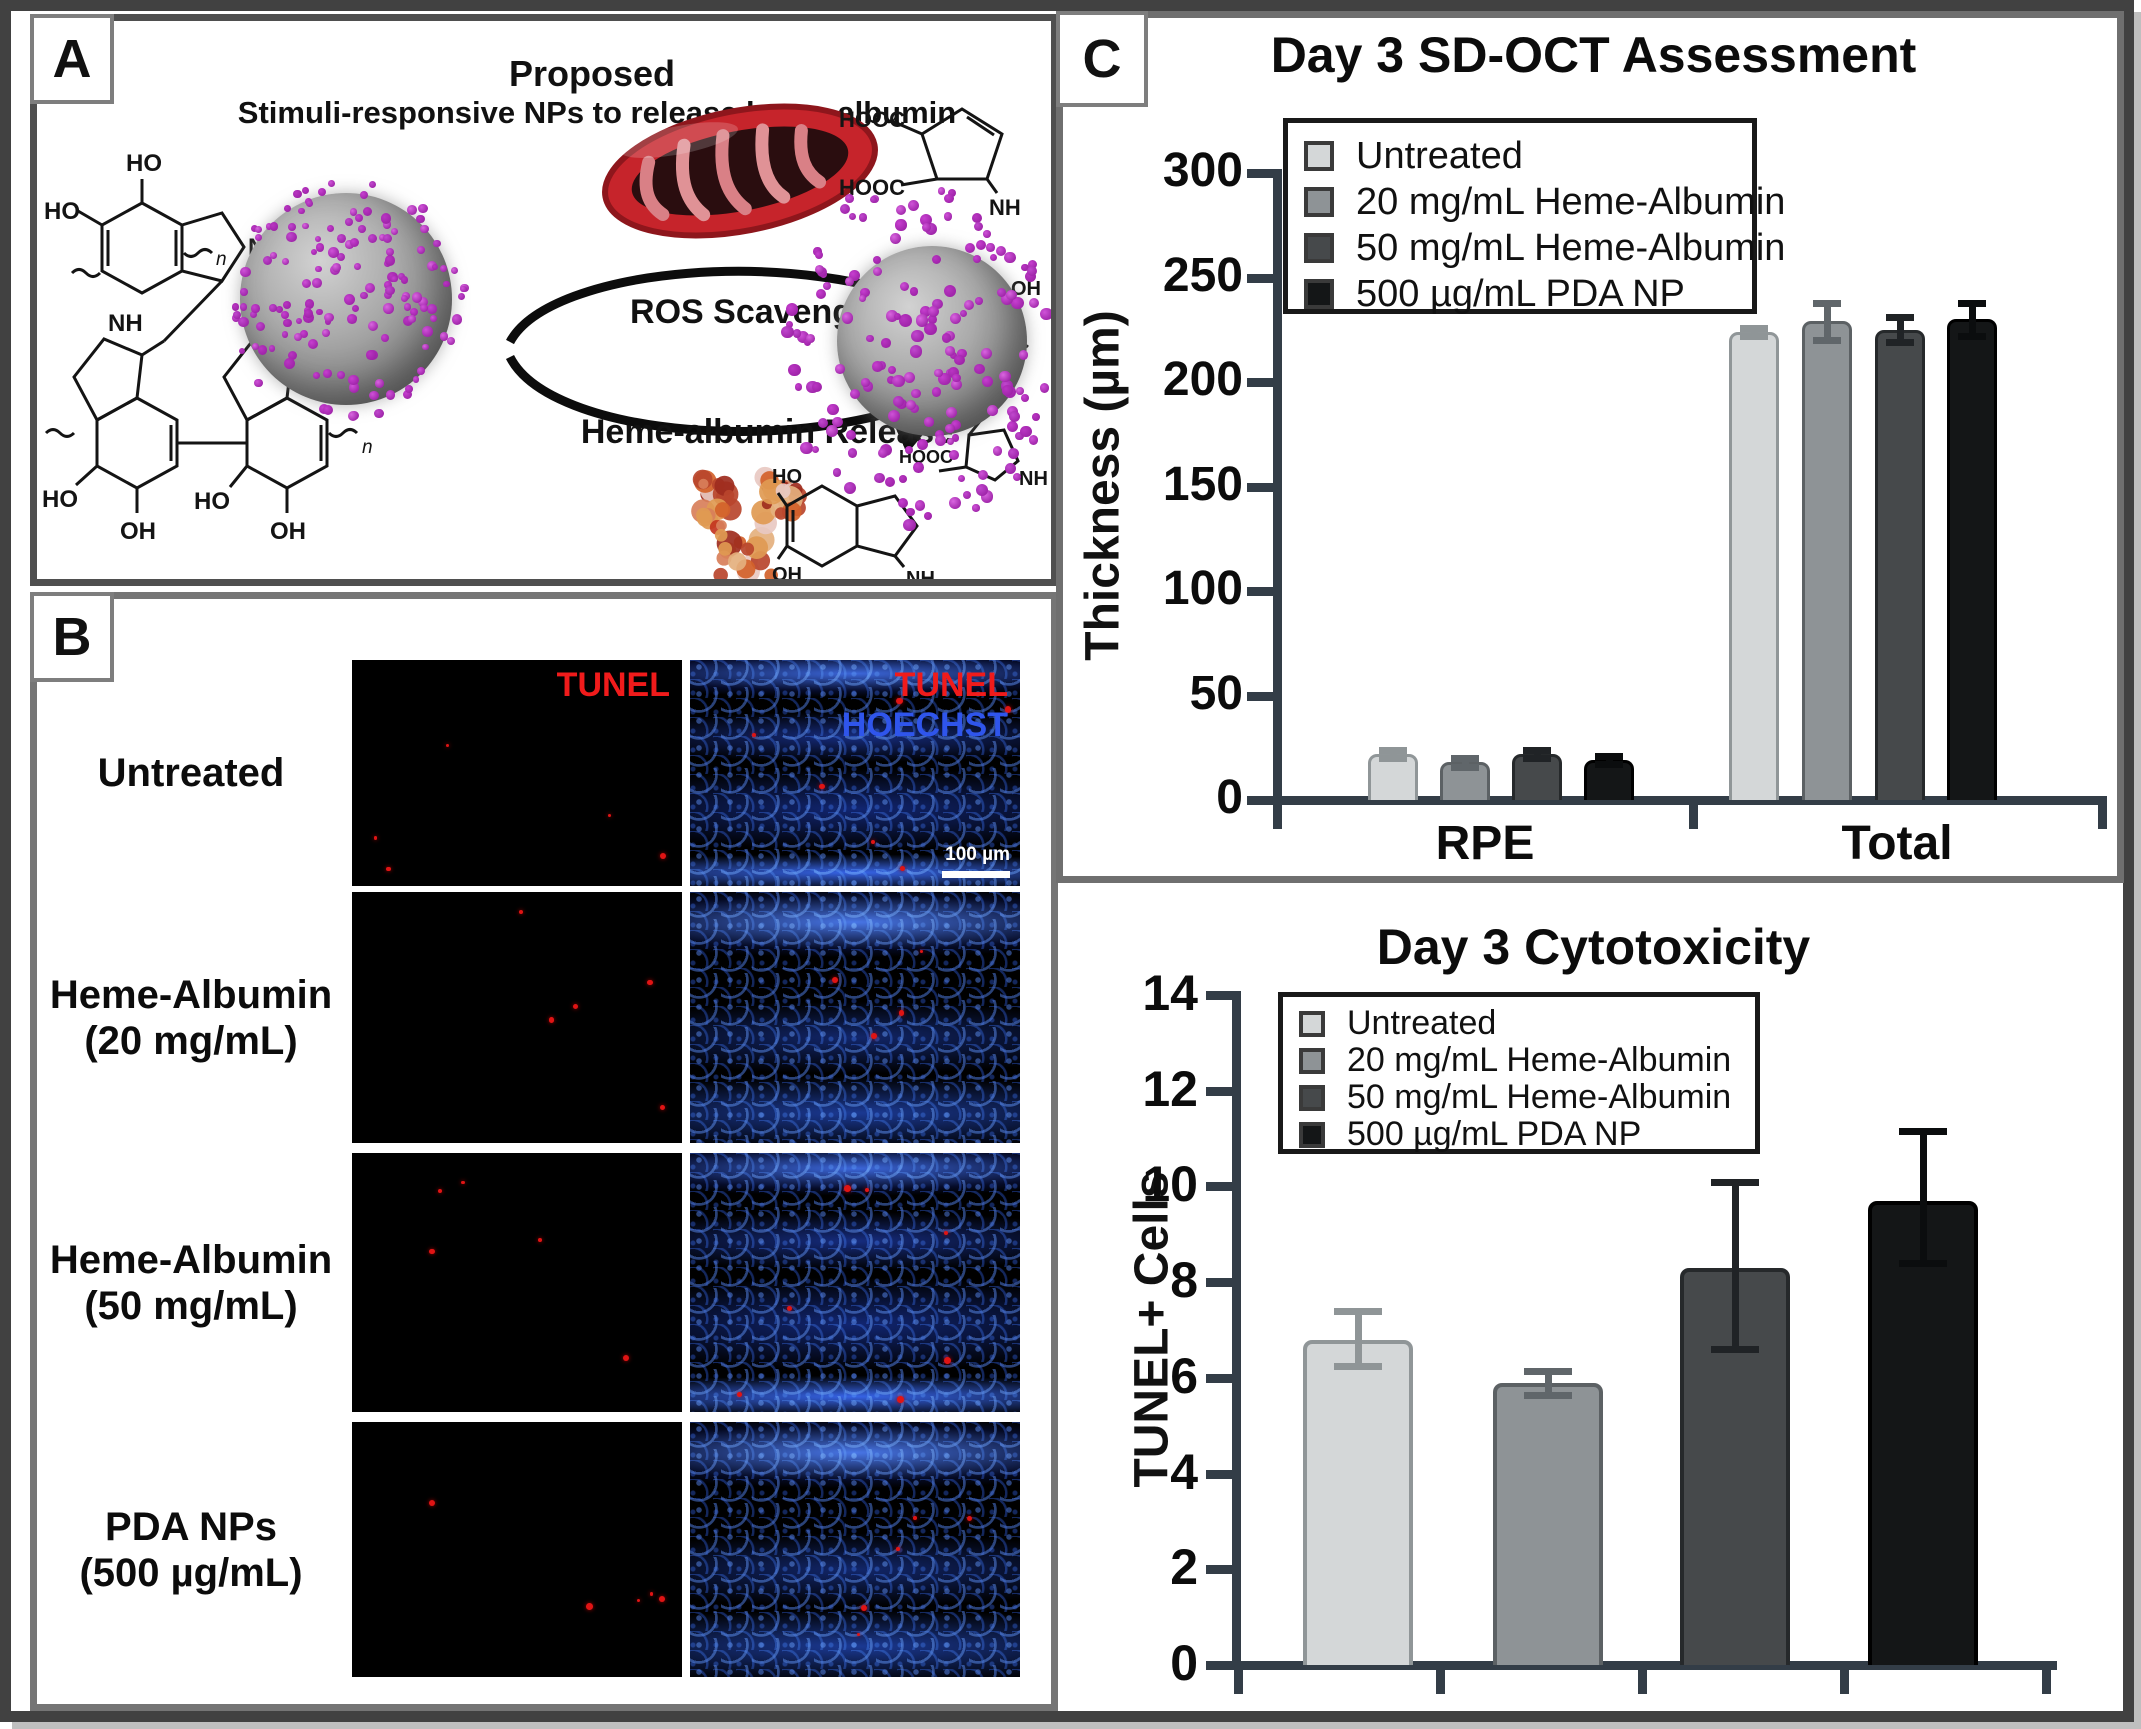 The height and width of the screenshot is (1729, 2141). Describe the element at coordinates (1102, 59) in the screenshot. I see `panel-c-label: C` at that location.